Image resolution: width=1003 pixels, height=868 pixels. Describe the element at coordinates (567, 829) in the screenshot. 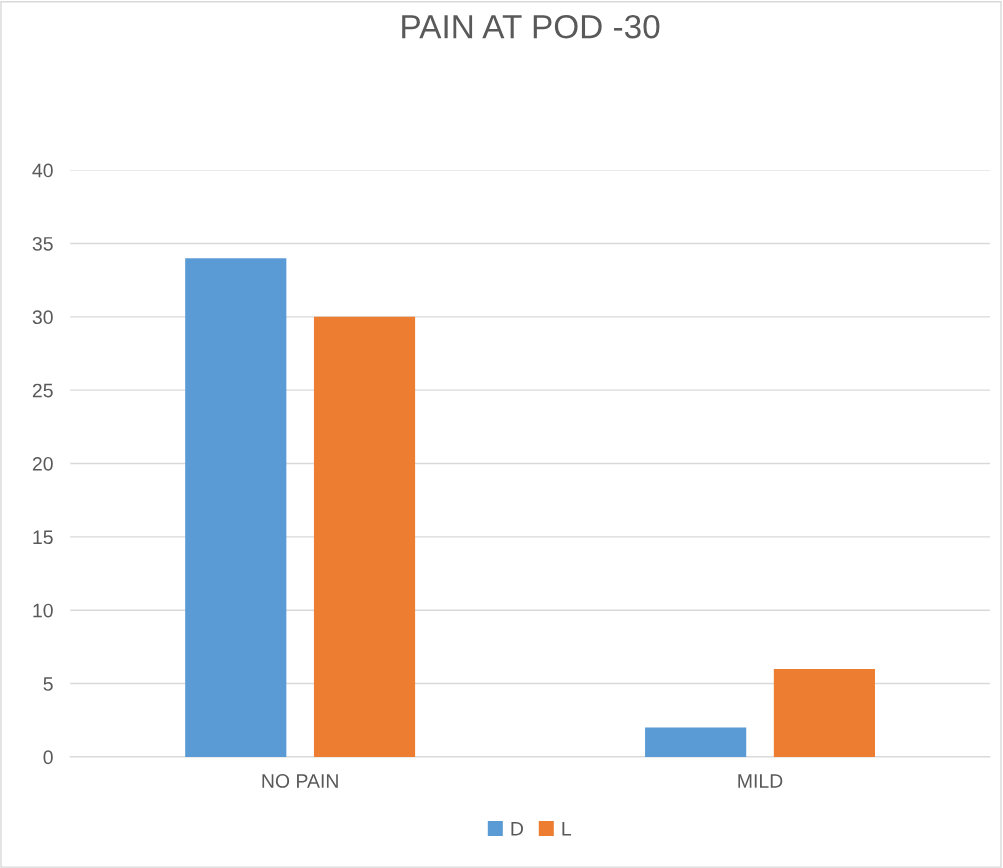

I see `legend-label: L` at that location.